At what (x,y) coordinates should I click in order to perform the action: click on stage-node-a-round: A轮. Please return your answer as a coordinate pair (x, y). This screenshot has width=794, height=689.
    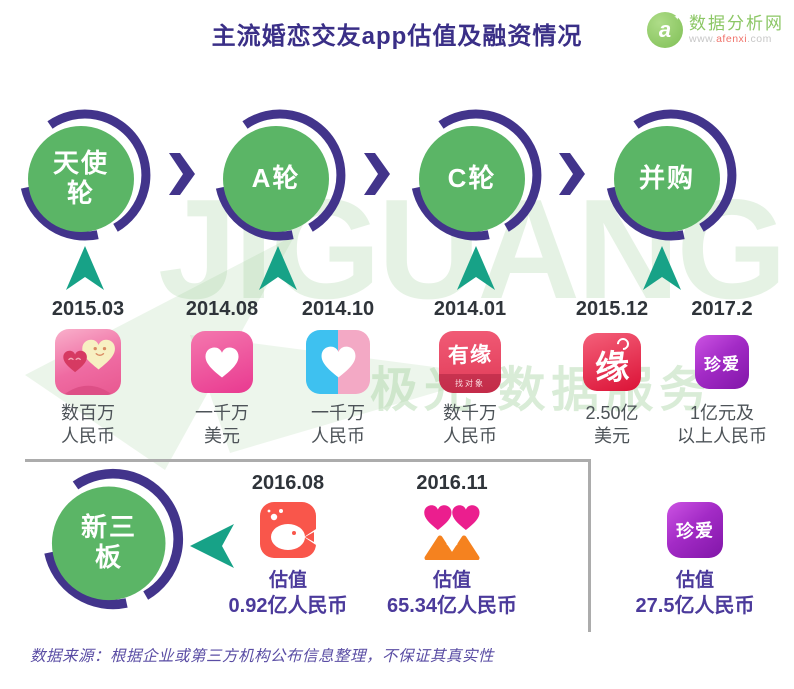
    Looking at the image, I should click on (280, 175).